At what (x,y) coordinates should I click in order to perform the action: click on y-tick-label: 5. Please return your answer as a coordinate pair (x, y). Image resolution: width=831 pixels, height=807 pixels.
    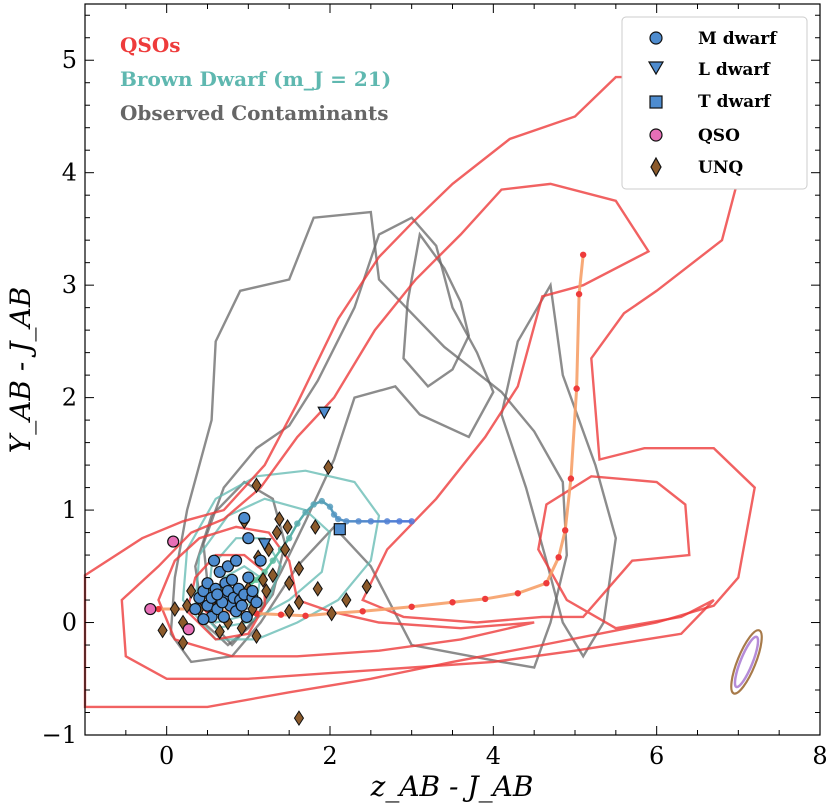
    Looking at the image, I should click on (69, 60).